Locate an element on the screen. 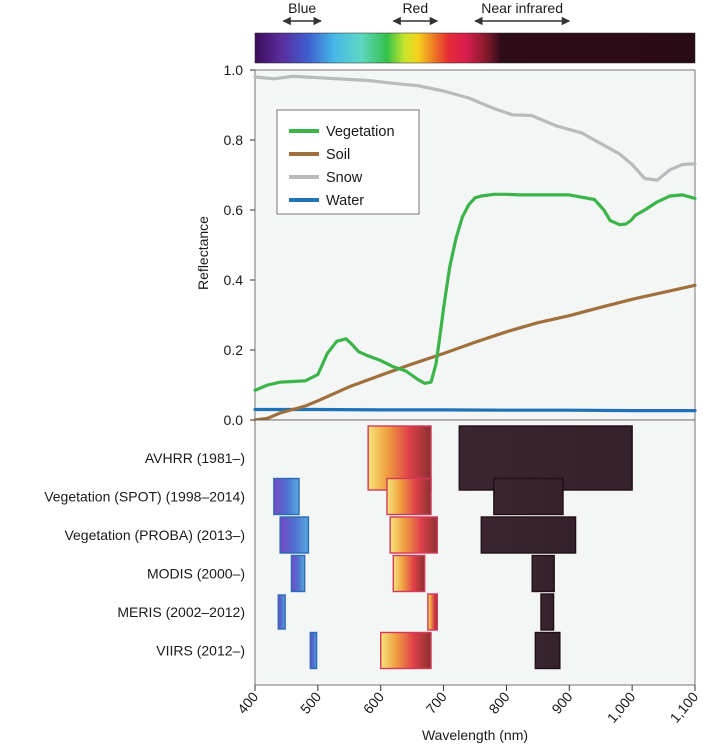 The width and height of the screenshot is (703, 747). sensor-label: Vegetation (PROBA) (2013–) is located at coordinates (154, 535).